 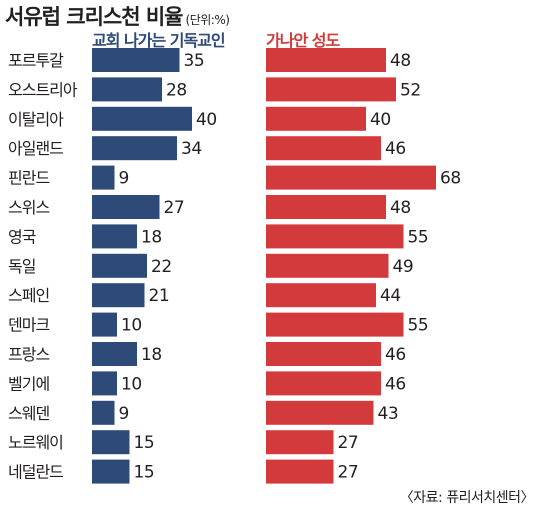 What do you see at coordinates (36, 60) in the screenshot?
I see `category-label: 포르투갈` at bounding box center [36, 60].